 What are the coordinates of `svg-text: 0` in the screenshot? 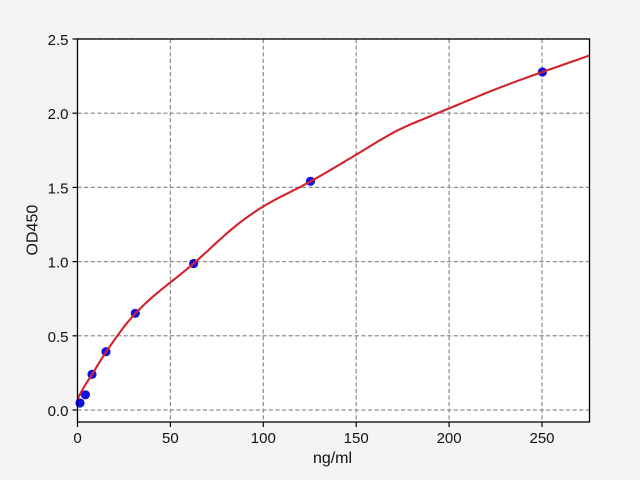 It's located at (77, 438).